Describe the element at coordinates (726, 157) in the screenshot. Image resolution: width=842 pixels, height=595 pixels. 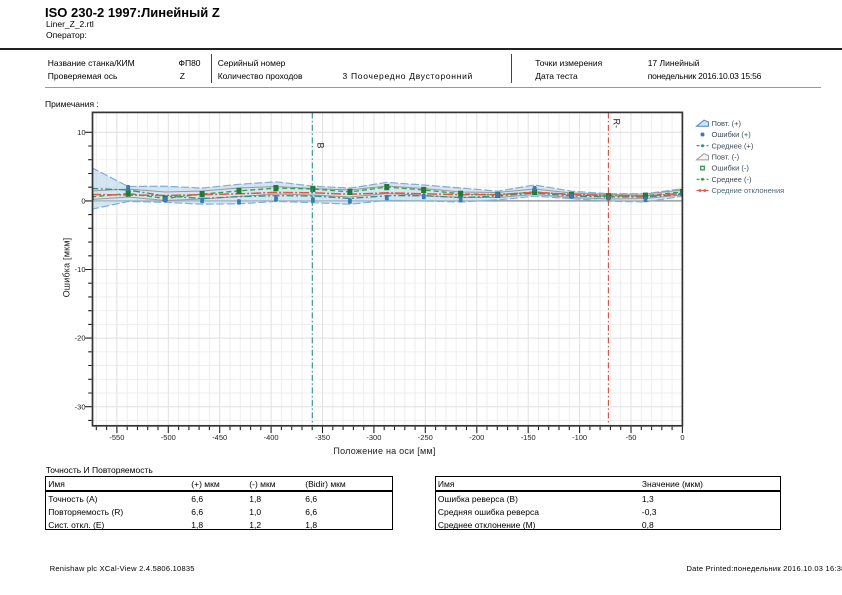
I see `svg-text: Повт. (-)` at that location.